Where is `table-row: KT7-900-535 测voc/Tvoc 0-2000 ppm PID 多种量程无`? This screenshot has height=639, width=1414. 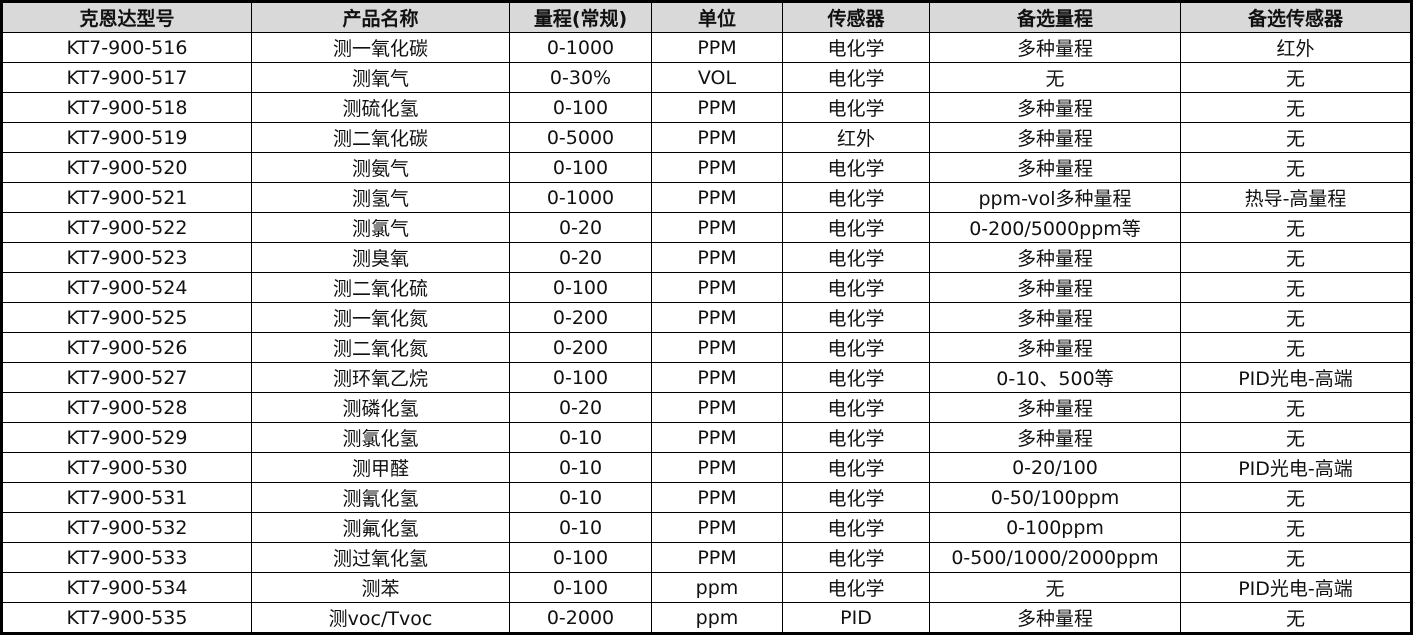 table-row: KT7-900-535 测voc/Tvoc 0-2000 ppm PID 多种量程无 is located at coordinates (706, 618).